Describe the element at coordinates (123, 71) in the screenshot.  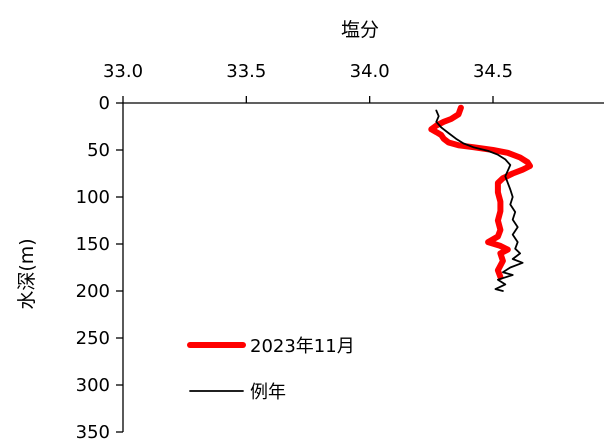
I see `x-tick-label: 33.0` at that location.